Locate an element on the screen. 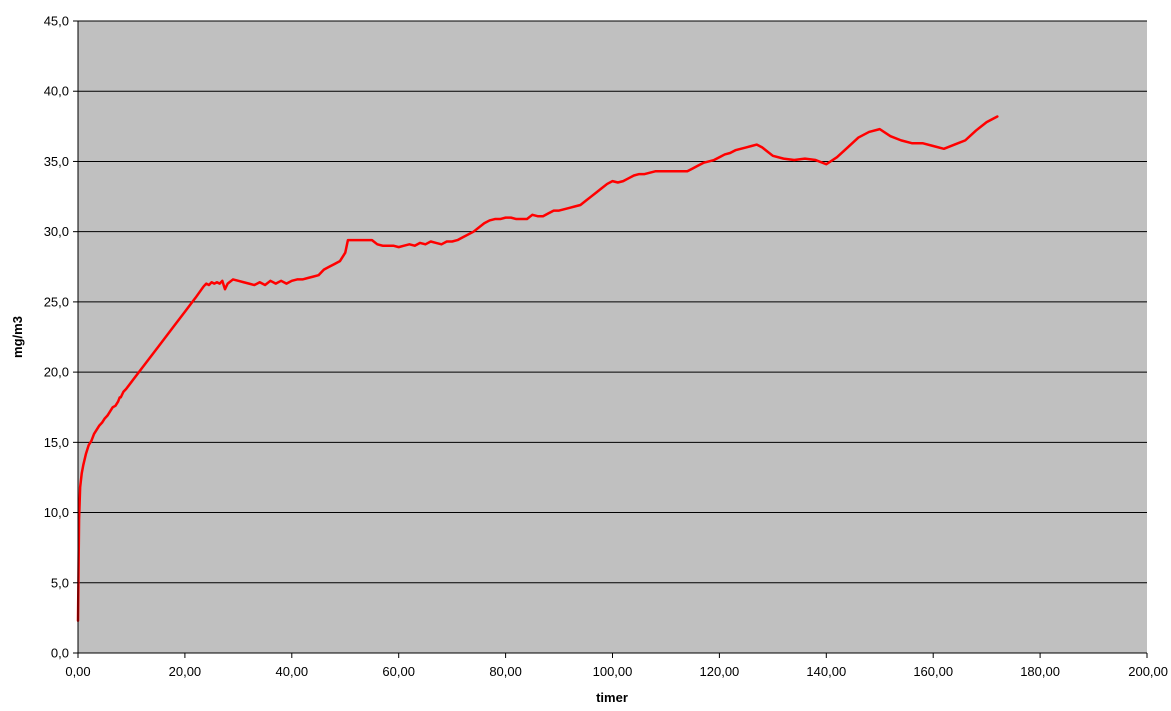  y-tick-label: 5,0 is located at coordinates (60, 582).